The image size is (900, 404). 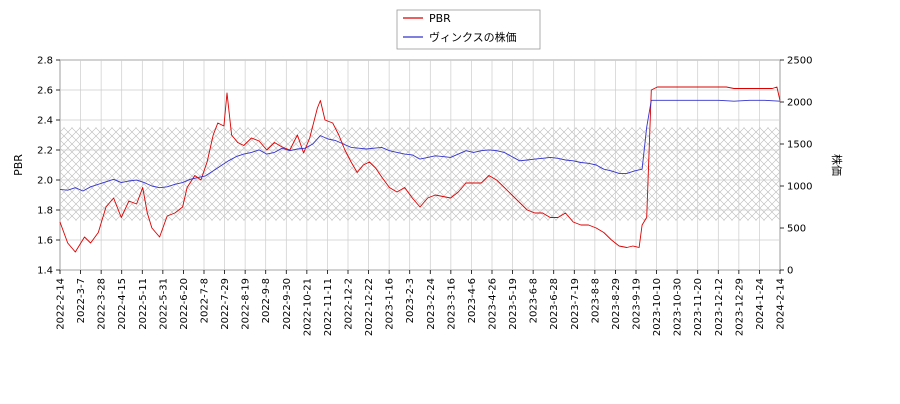 What do you see at coordinates (45, 121) in the screenshot?
I see `y-left-tick-label-5: 2.4` at bounding box center [45, 121].